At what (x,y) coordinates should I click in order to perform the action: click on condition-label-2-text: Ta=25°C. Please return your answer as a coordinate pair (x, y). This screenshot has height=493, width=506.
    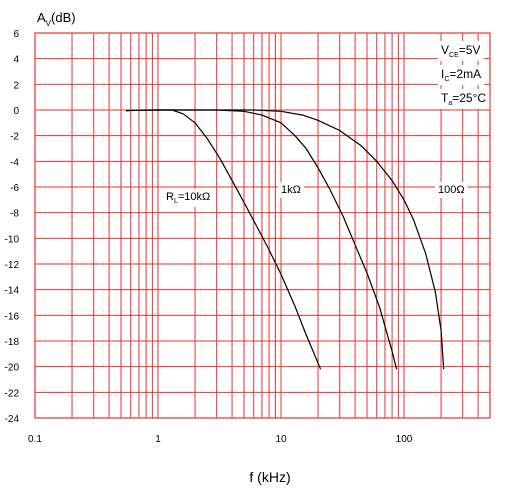
    Looking at the image, I should click on (463, 99).